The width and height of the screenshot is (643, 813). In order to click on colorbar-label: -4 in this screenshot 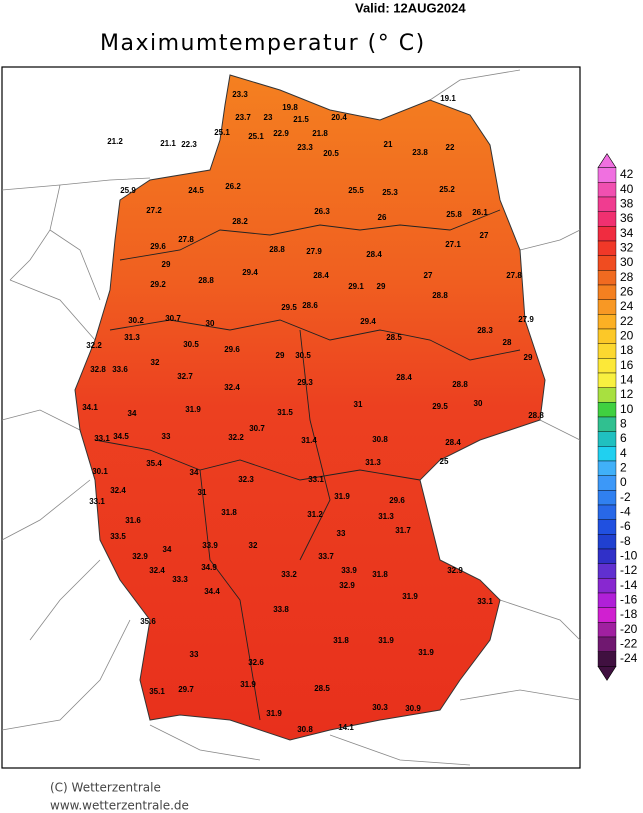, I will do `click(625, 512)`.